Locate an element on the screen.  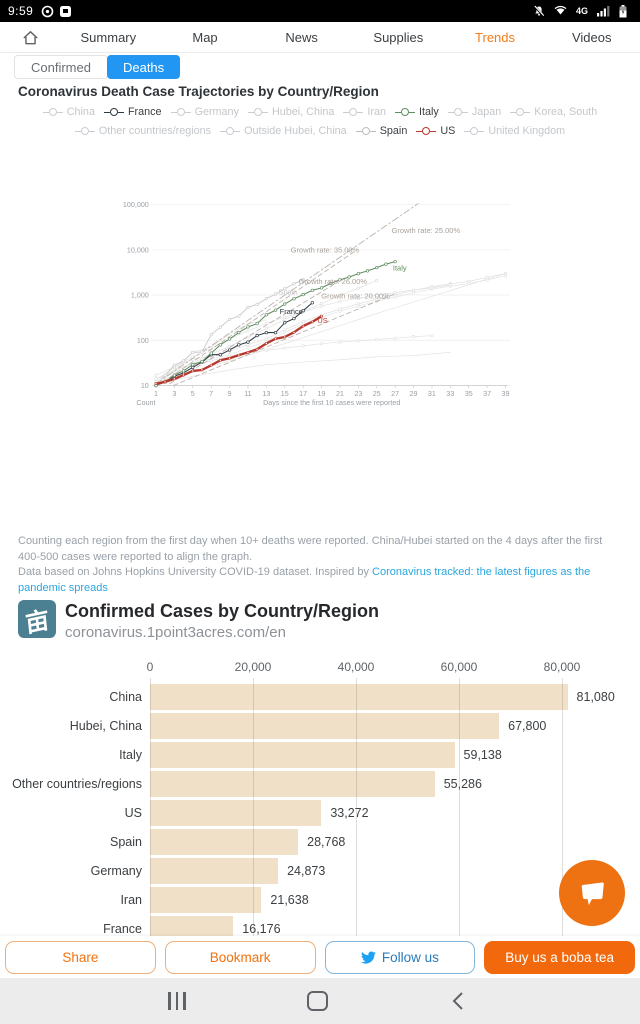
tab-confirmed: Confirmed is located at coordinates (61, 67).